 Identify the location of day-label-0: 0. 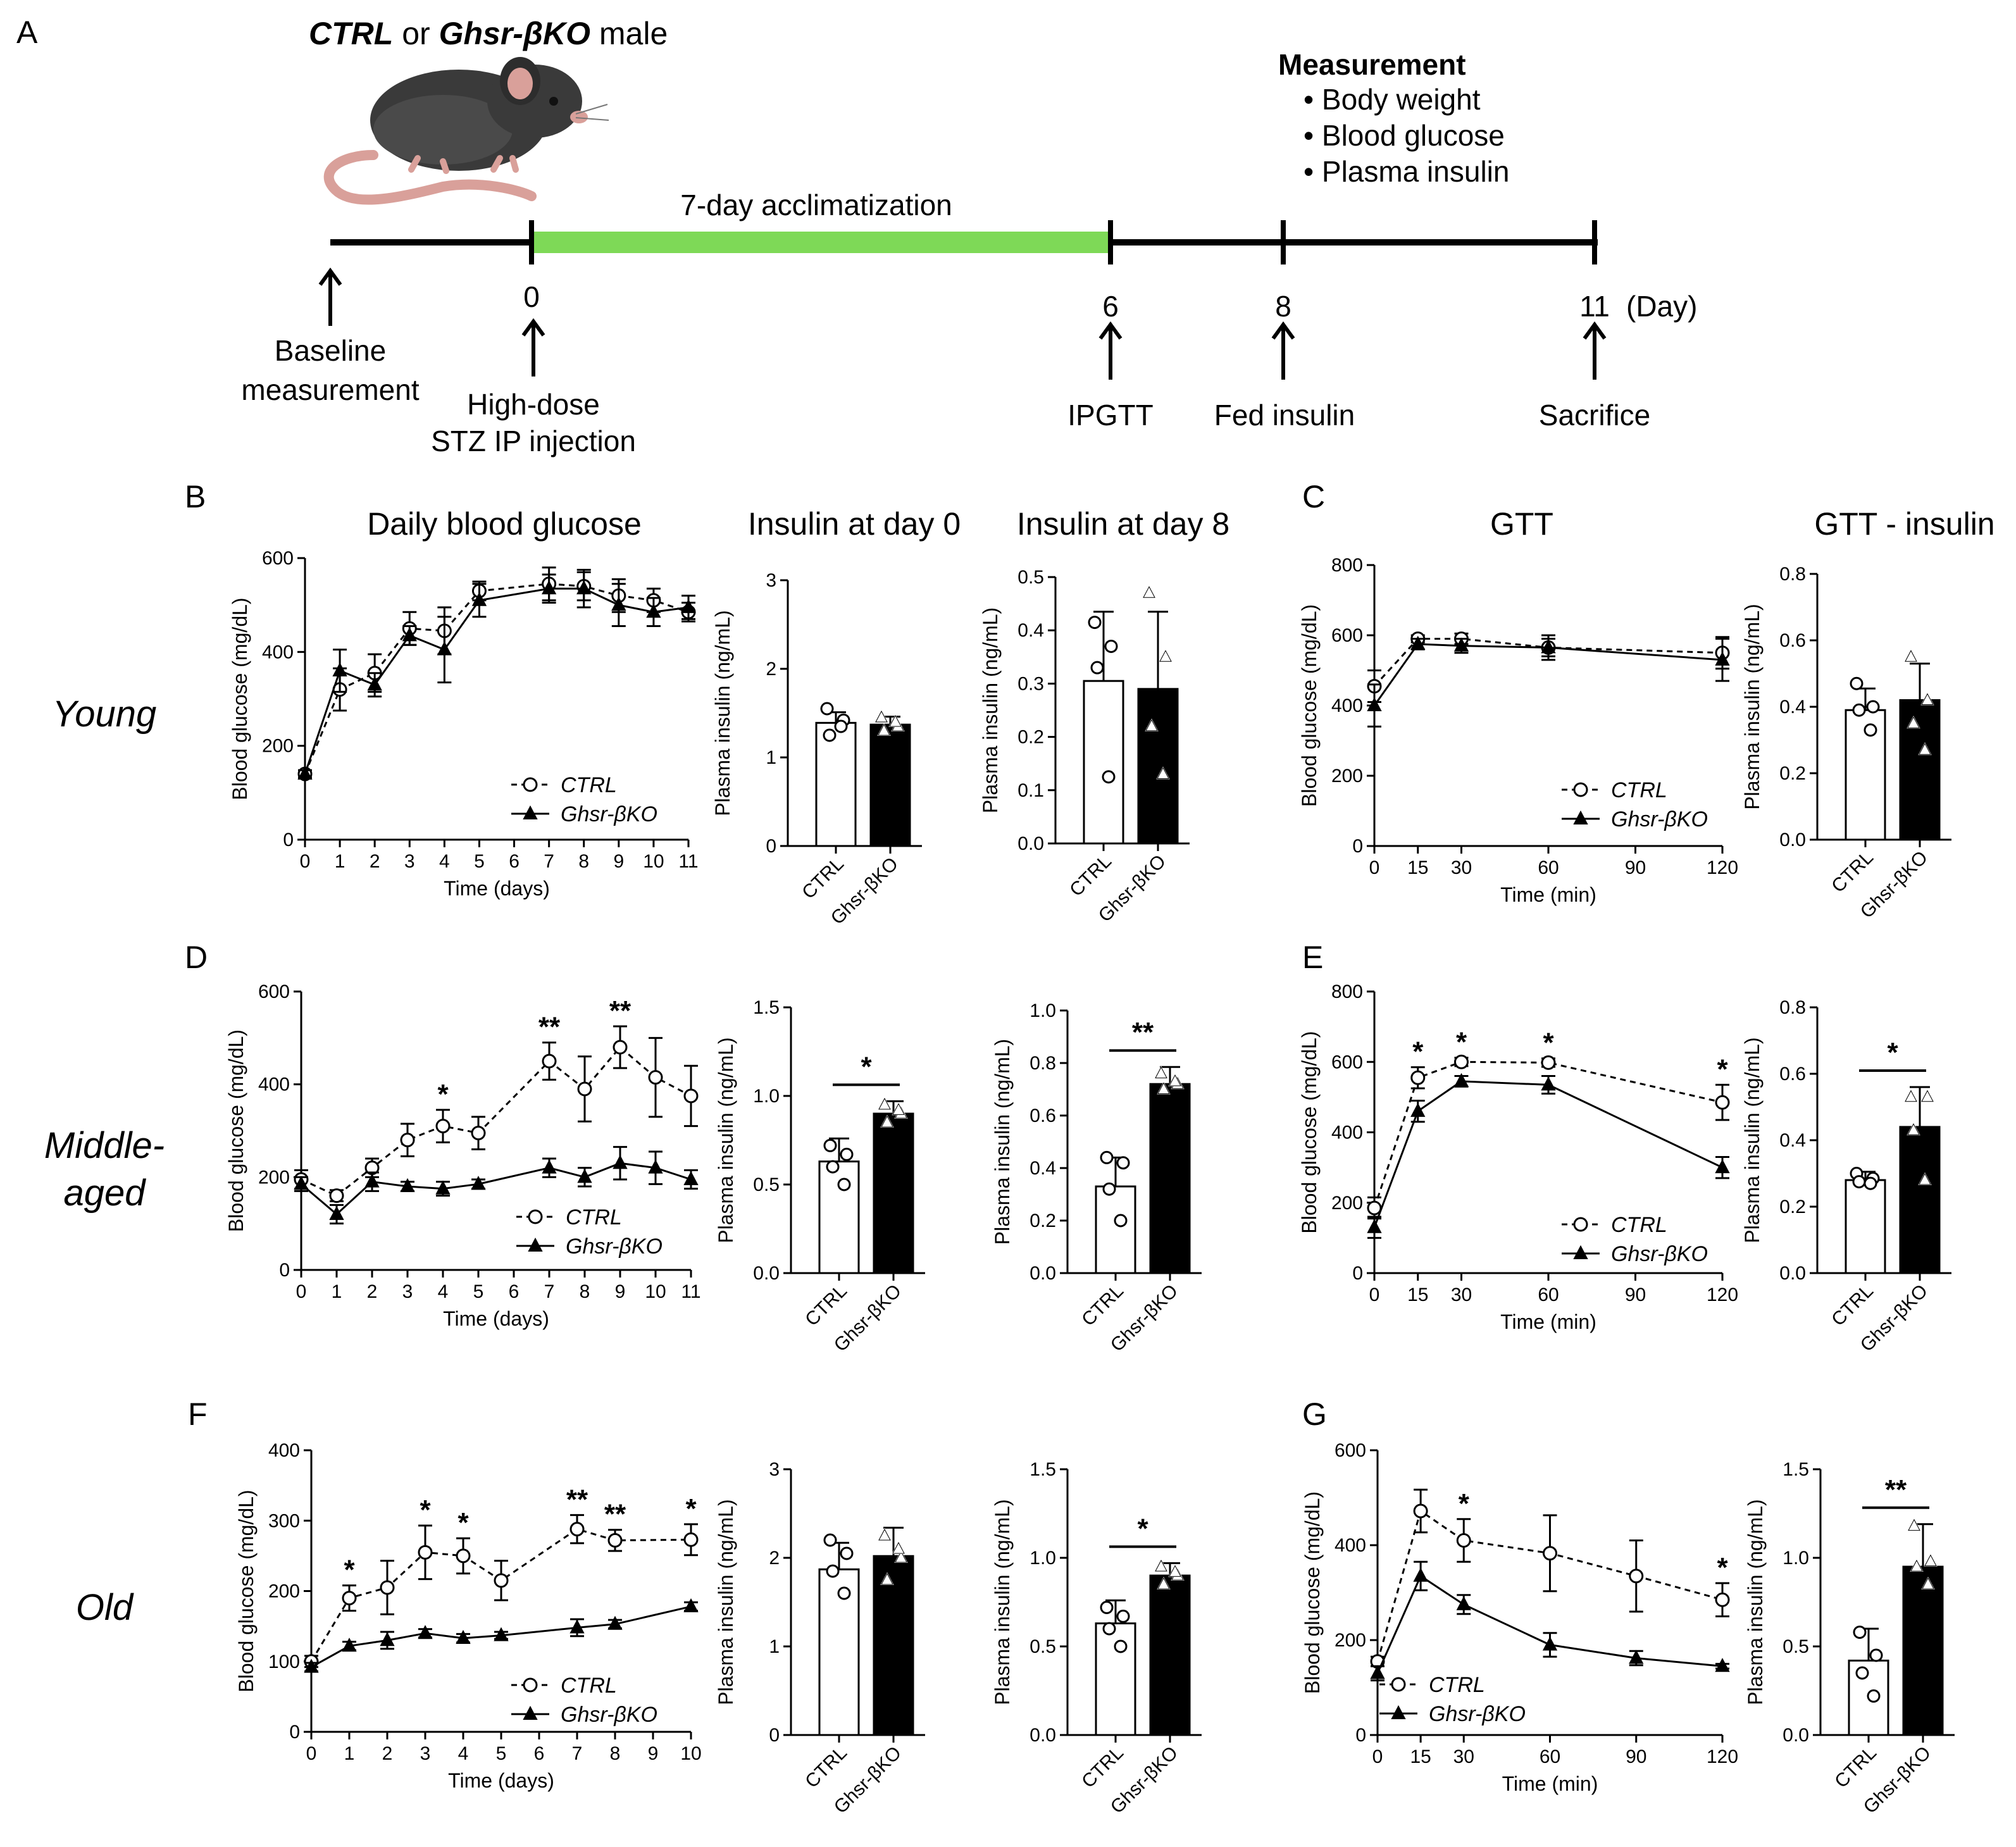
(531, 296).